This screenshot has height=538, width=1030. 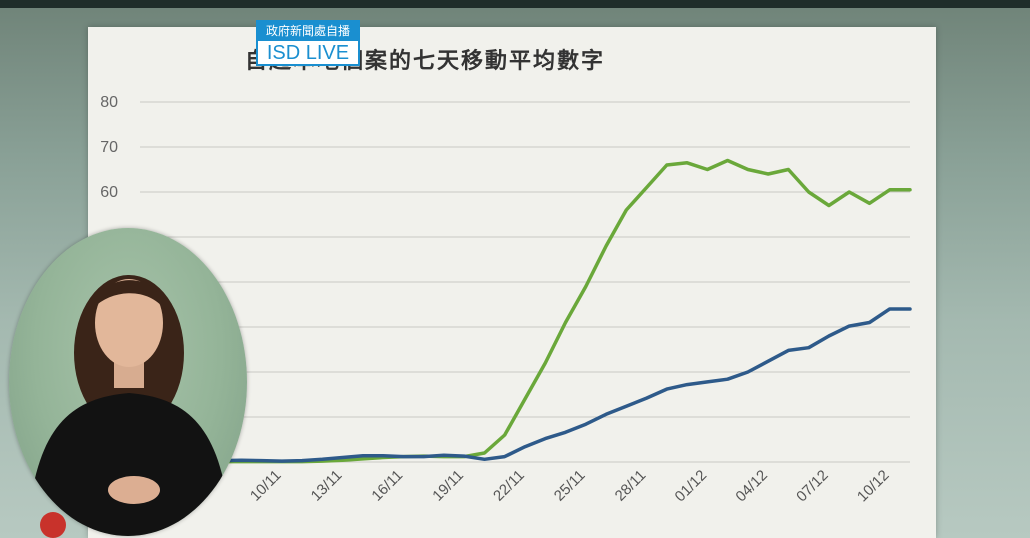 I want to click on y-tick-label: 70, so click(x=109, y=147).